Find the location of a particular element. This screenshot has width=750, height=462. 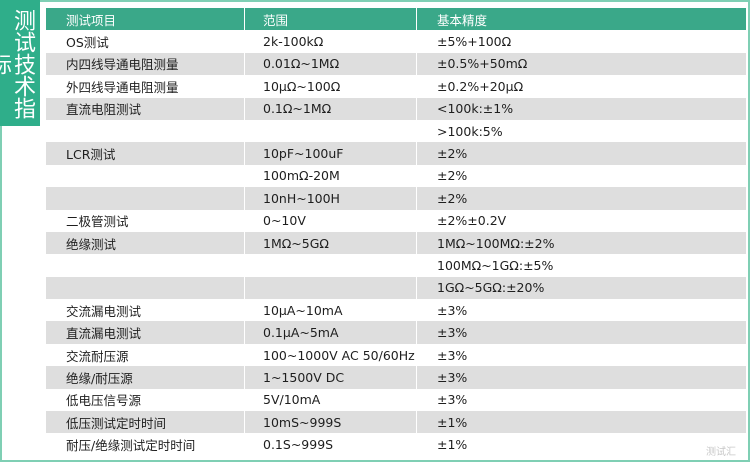

cell-range: 1~1500V DC is located at coordinates (330, 377).